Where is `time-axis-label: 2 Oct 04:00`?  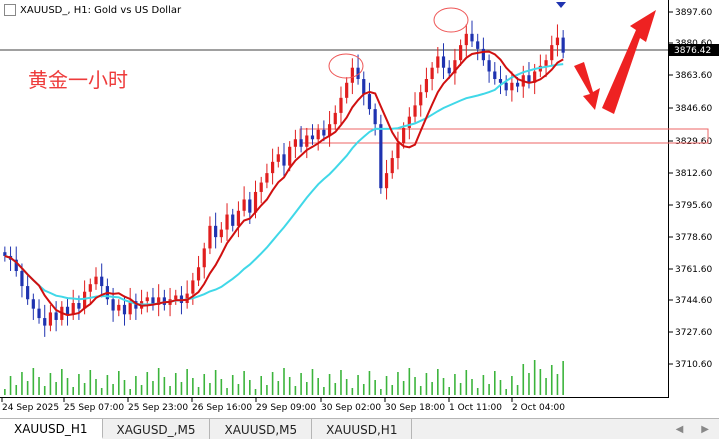 time-axis-label: 2 Oct 04:00 is located at coordinates (538, 408).